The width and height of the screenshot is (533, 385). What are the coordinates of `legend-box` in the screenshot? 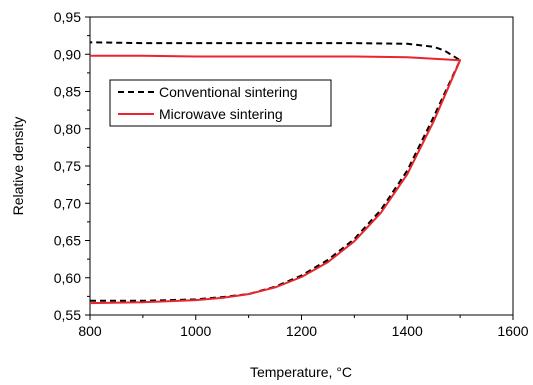 It's located at (220, 103).